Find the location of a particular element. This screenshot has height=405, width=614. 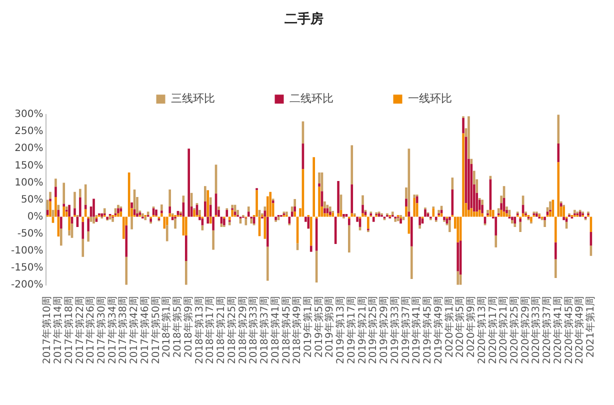

x-tick-label: 2017年第30周 is located at coordinates (101, 330).